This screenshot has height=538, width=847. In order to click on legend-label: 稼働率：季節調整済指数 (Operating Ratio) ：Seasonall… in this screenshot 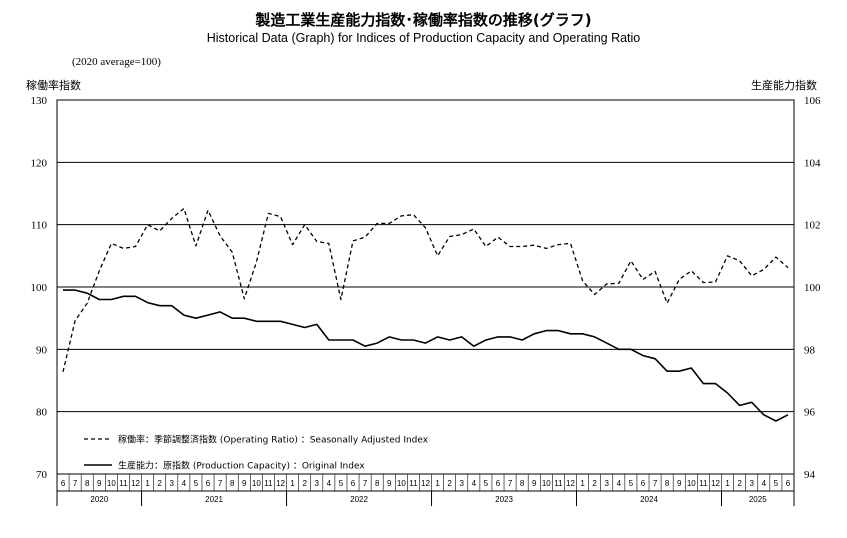, I will do `click(273, 440)`.